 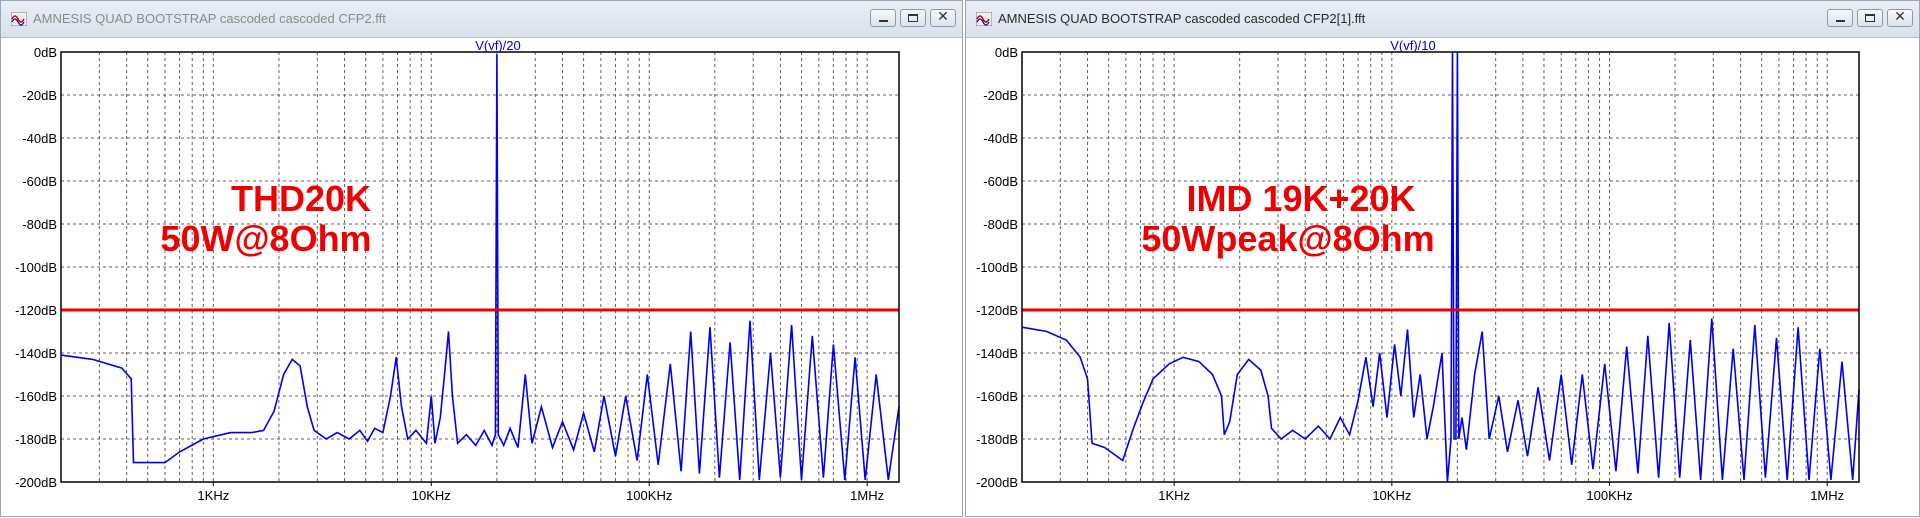 What do you see at coordinates (1413, 45) in the screenshot?
I see `trace-title: V(vf)/10` at bounding box center [1413, 45].